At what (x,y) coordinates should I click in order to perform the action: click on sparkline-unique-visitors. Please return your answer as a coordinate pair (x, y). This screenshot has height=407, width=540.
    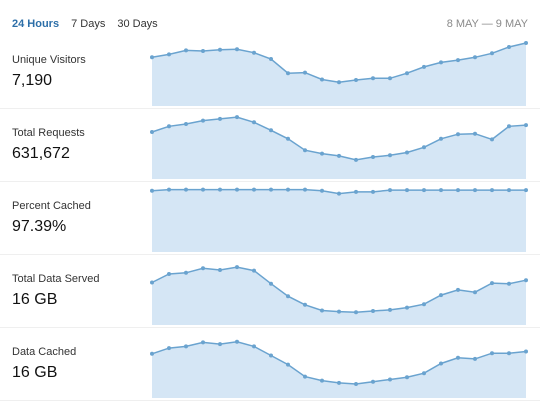
    Looking at the image, I should click on (339, 73).